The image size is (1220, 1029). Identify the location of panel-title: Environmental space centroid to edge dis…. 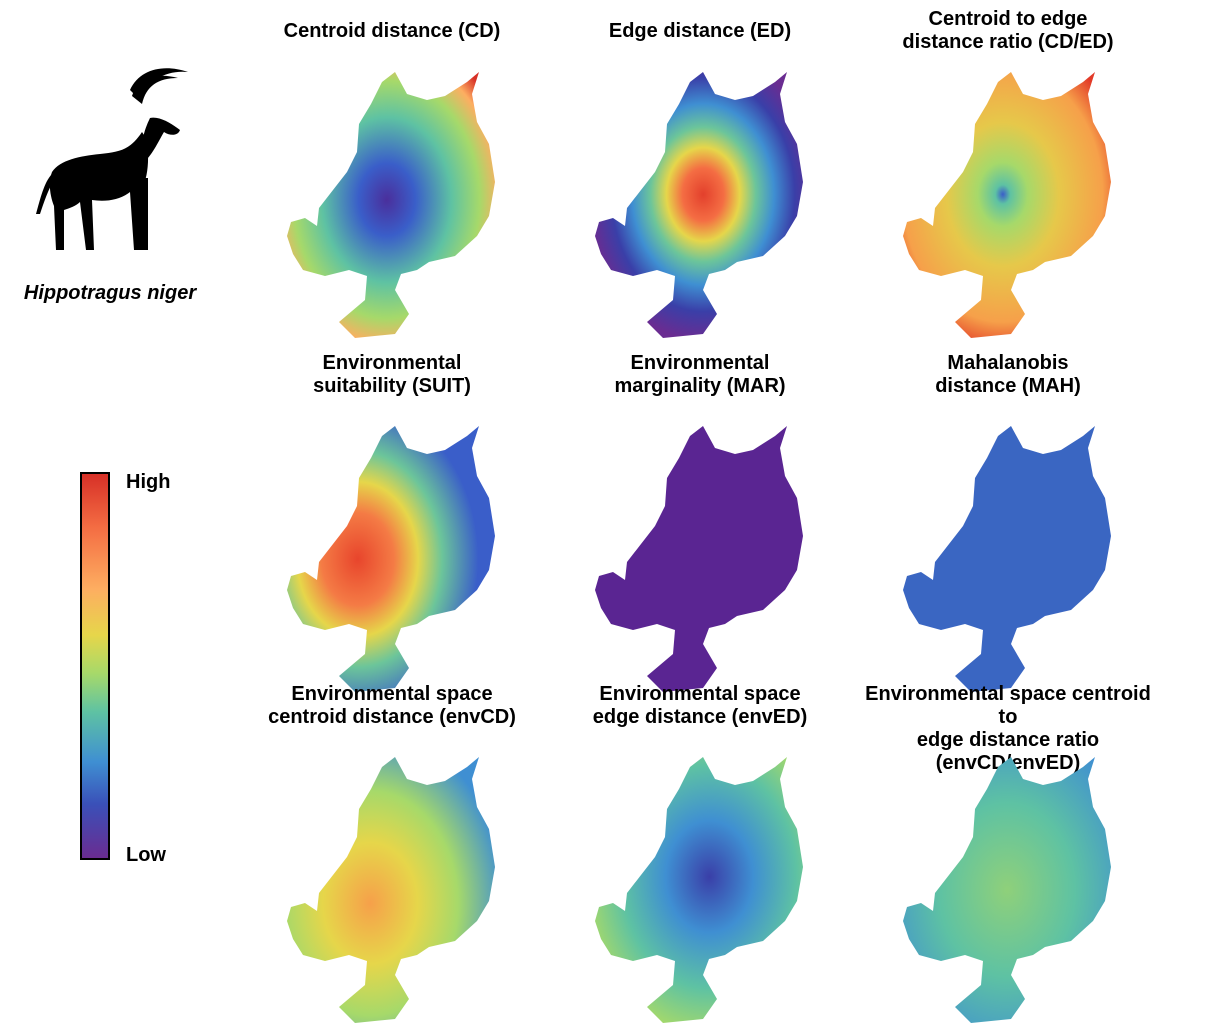
(1008, 728).